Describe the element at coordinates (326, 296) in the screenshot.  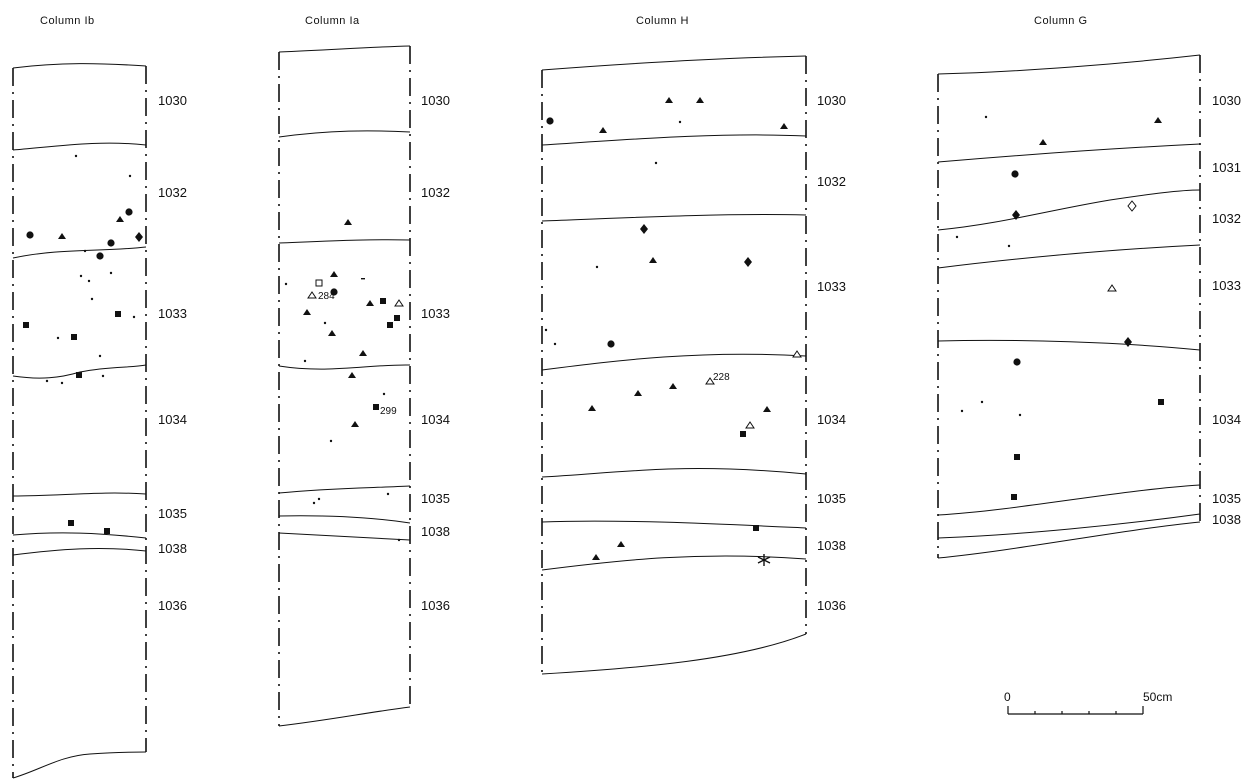
I see `find-number-label: 284` at that location.